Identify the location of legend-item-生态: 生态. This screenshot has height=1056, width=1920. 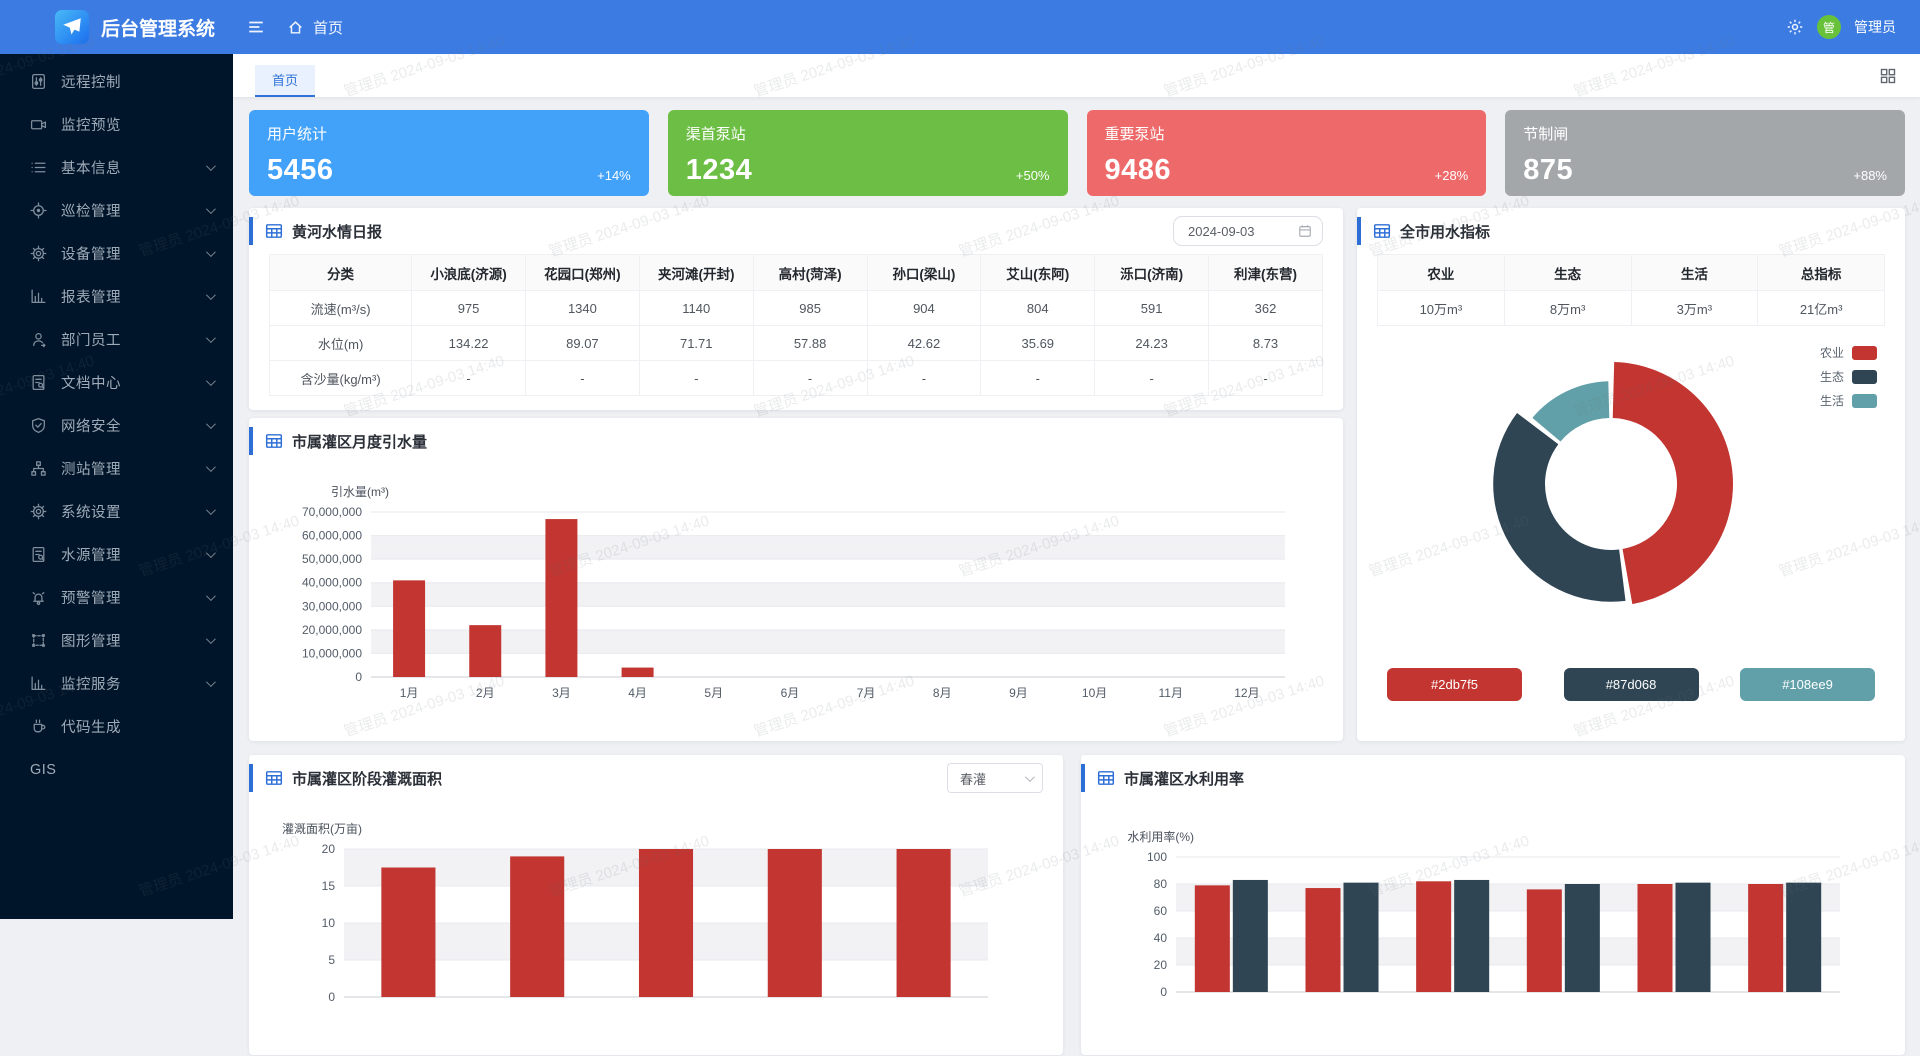
(1848, 376).